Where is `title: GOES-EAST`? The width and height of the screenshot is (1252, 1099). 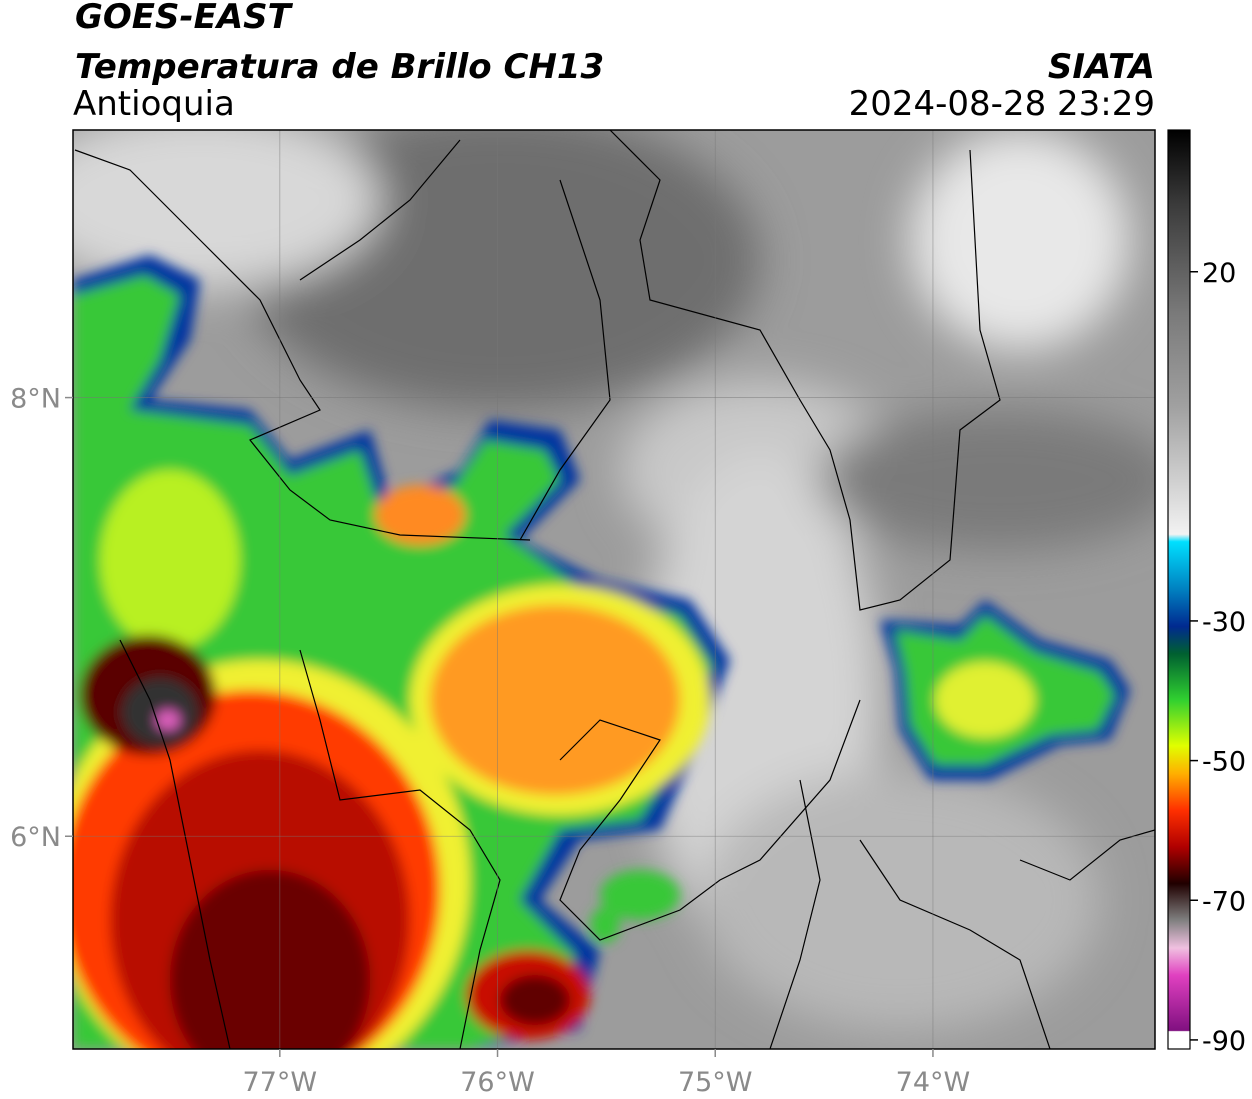
title: GOES-EAST is located at coordinates (184, 18).